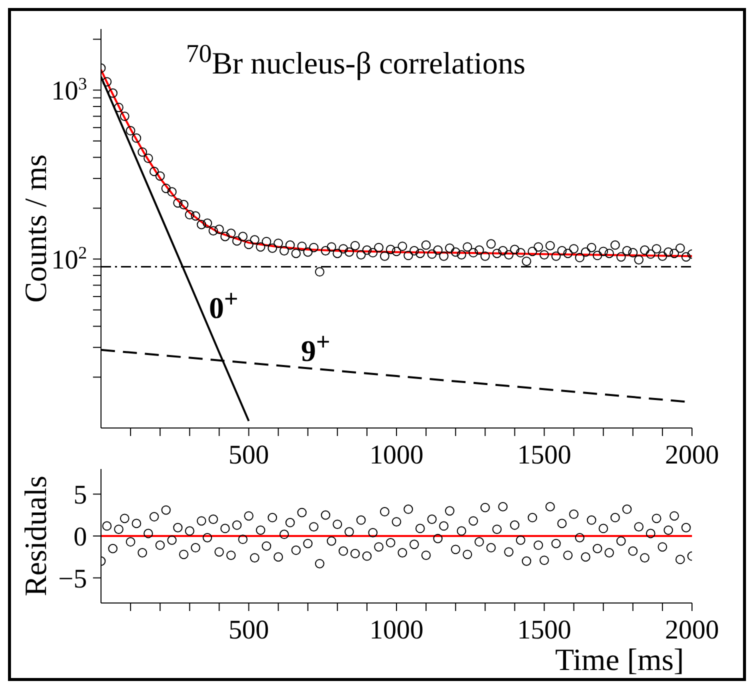  What do you see at coordinates (69, 258) in the screenshot?
I see `y-tick-label: 10$^{2}$` at bounding box center [69, 258].